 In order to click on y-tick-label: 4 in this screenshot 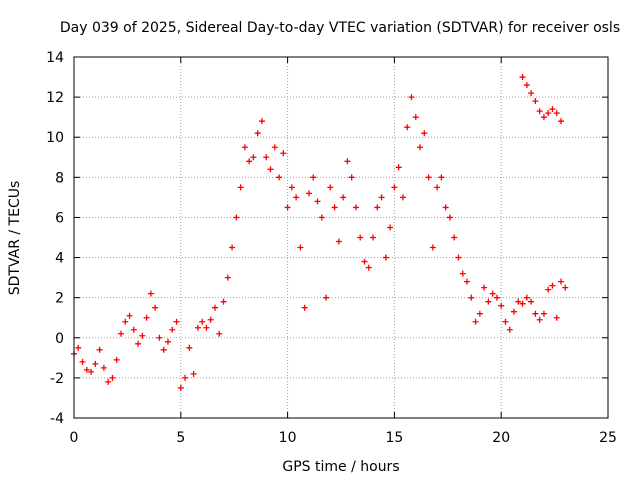, I will do `click(59, 259)`.